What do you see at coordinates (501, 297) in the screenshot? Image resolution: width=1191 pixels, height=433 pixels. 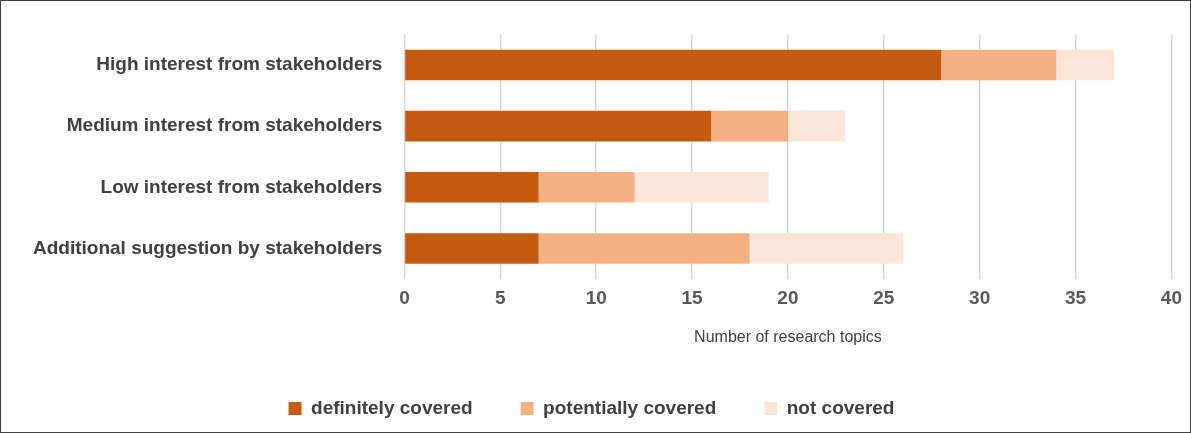 I see `x-tick-label: 5` at bounding box center [501, 297].